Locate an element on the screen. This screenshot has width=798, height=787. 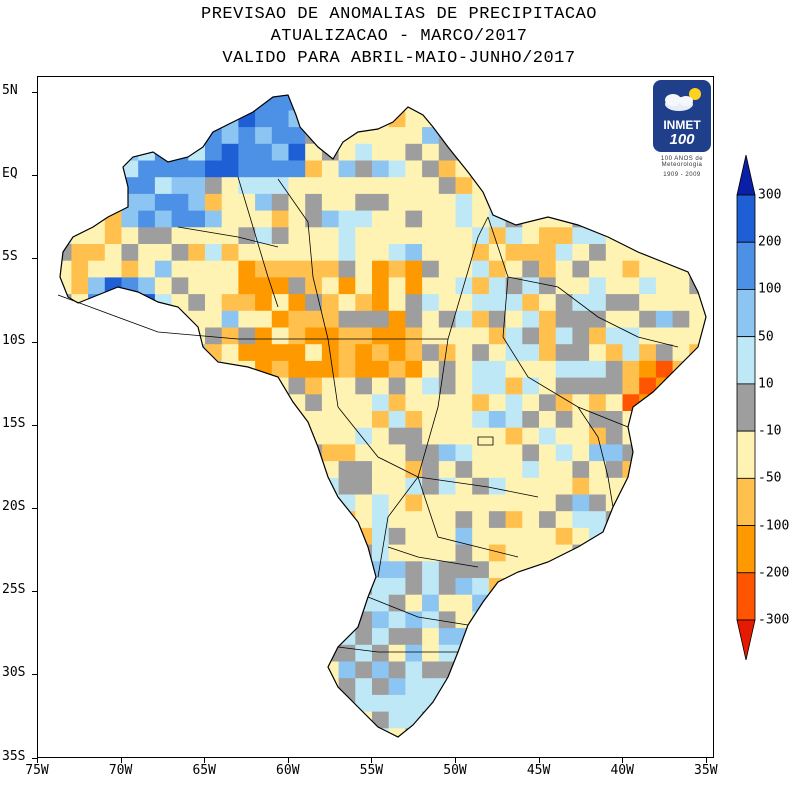
legend-label: -300 is located at coordinates (774, 620).